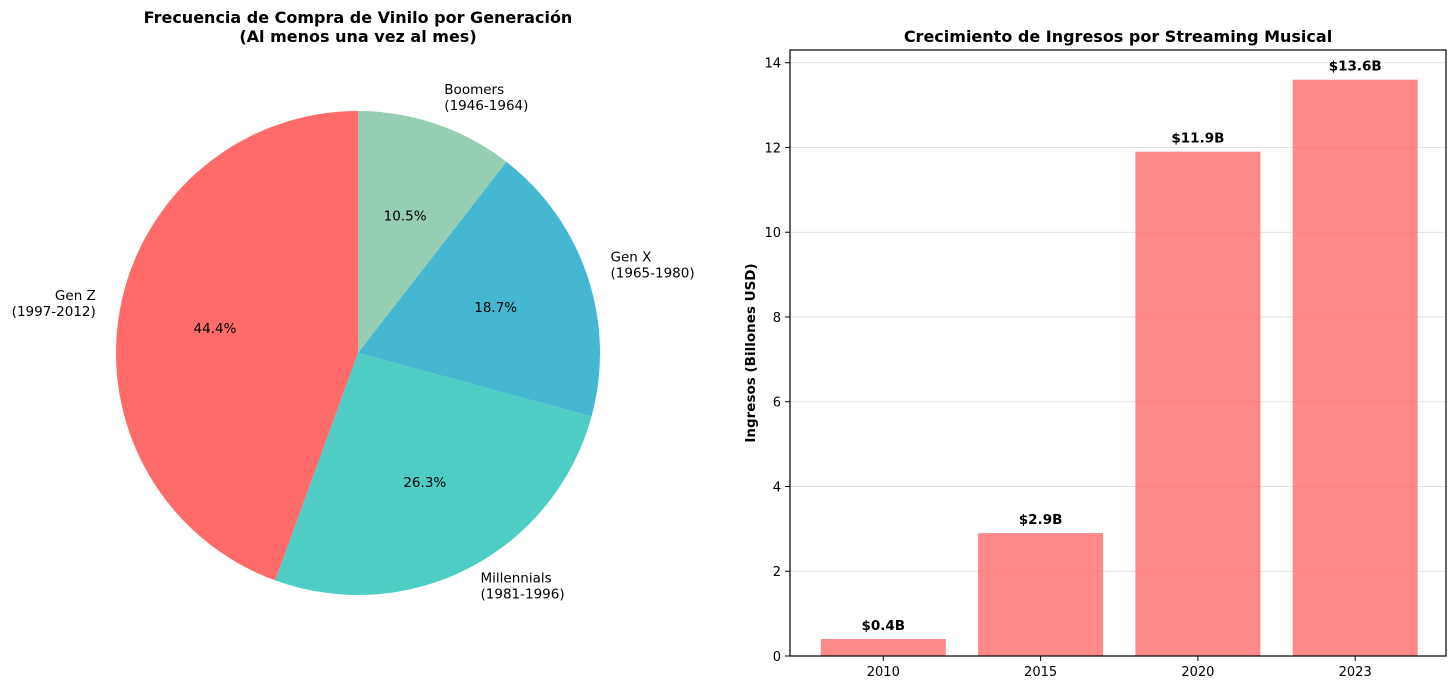  What do you see at coordinates (1041, 594) in the screenshot?
I see `bar-2015` at bounding box center [1041, 594].